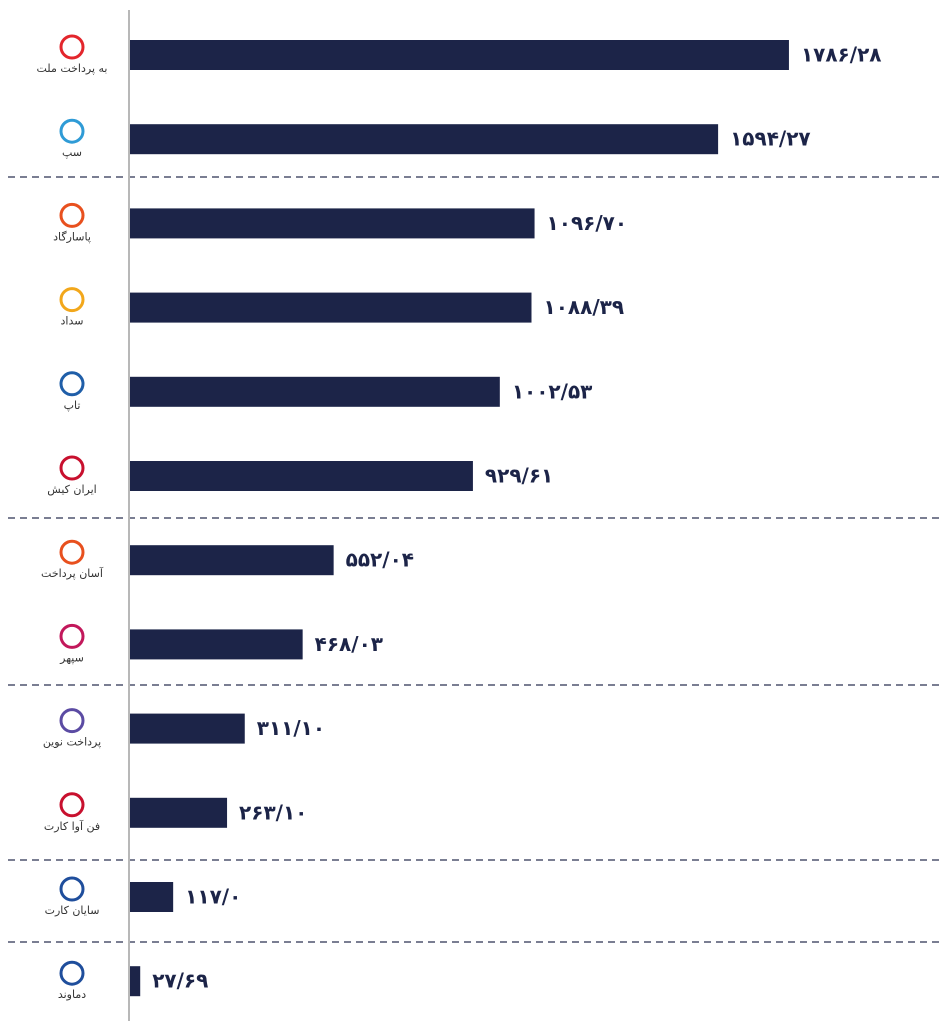  Describe the element at coordinates (72, 826) in the screenshot. I see `category-label: فن آوا کارت` at that location.